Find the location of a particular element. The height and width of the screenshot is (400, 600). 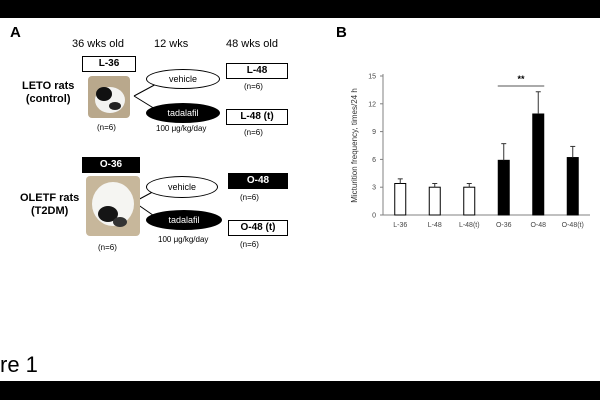

chart-axes is located at coordinates (485, 145).